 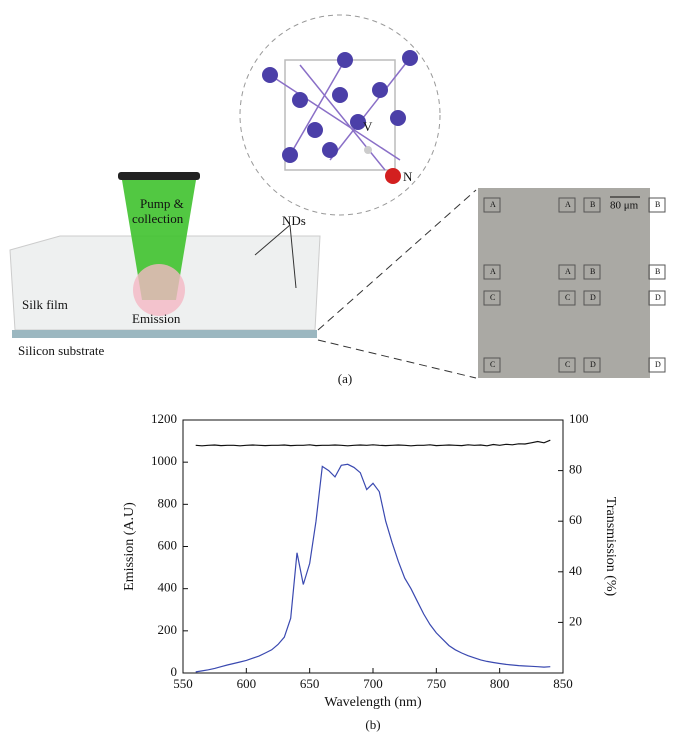 I want to click on x-tick-label: 850, so click(x=563, y=683).